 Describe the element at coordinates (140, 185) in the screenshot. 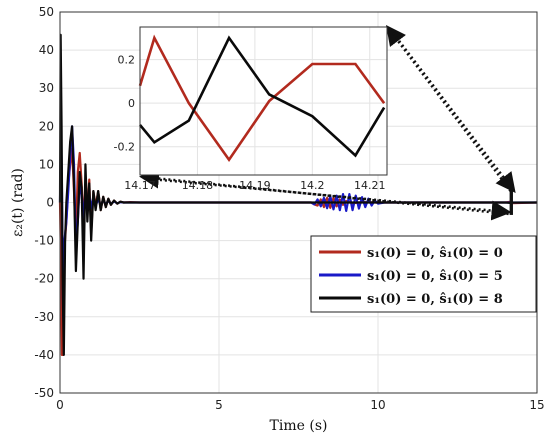

I see `inset-x-tick-label: 14.17` at that location.